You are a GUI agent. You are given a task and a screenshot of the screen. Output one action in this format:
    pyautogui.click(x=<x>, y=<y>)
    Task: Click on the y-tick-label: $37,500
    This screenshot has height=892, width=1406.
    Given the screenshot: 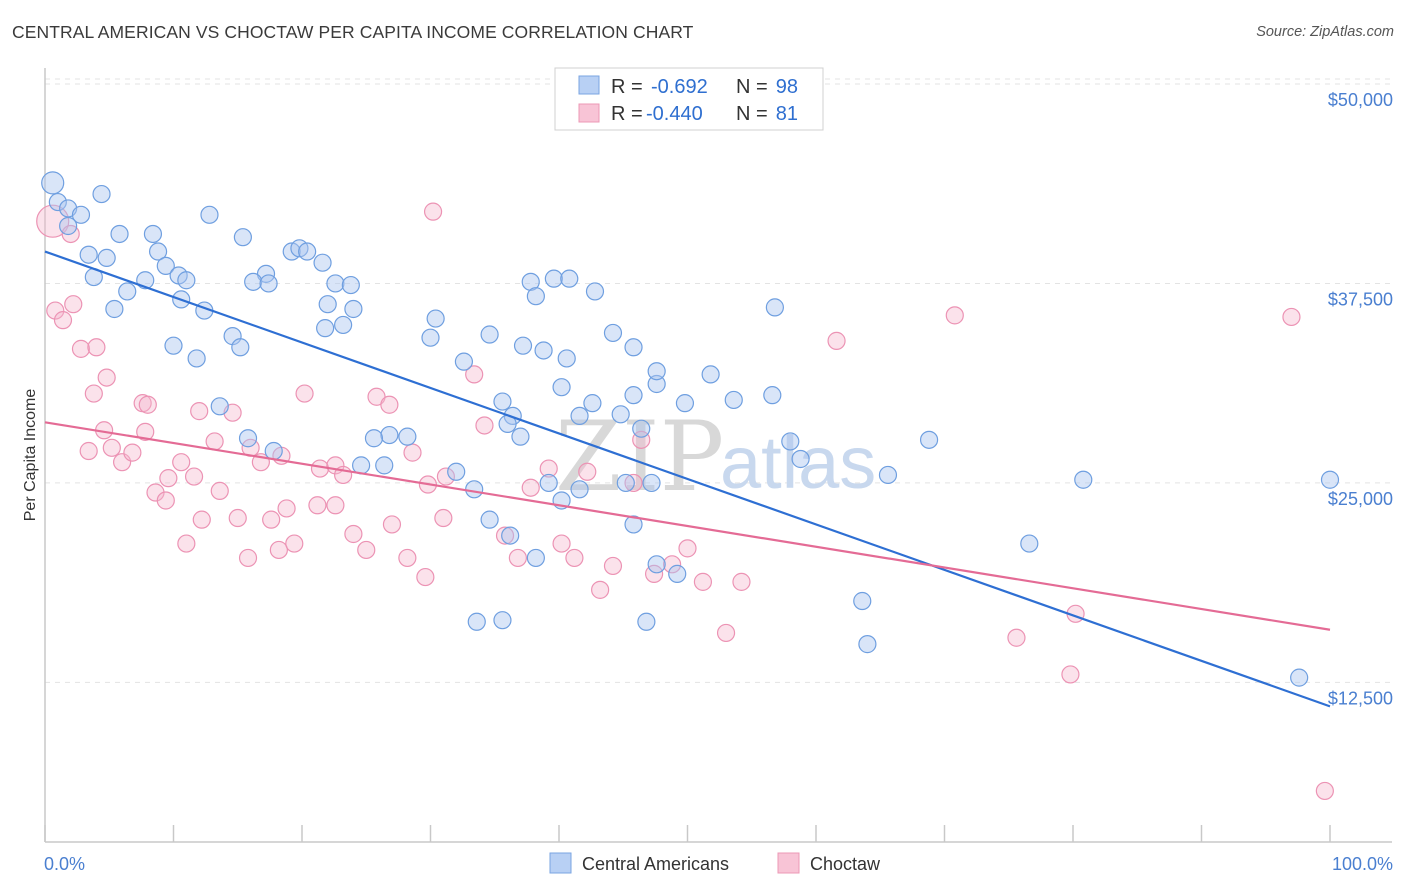 What is the action you would take?
    pyautogui.click(x=1360, y=299)
    